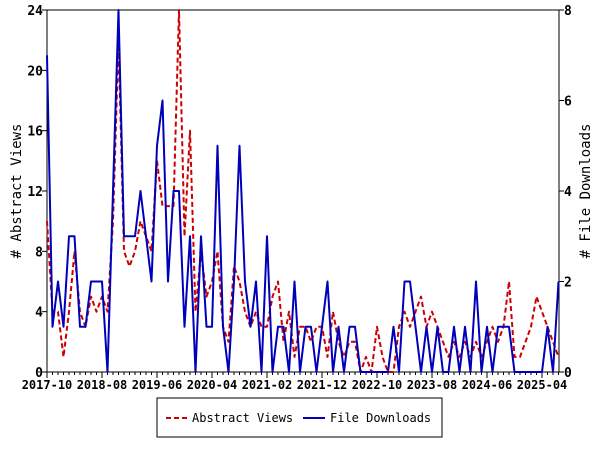 This screenshot has width=600, height=455. What do you see at coordinates (568, 11) in the screenshot?
I see `y2-tick-label: 8` at bounding box center [568, 11].